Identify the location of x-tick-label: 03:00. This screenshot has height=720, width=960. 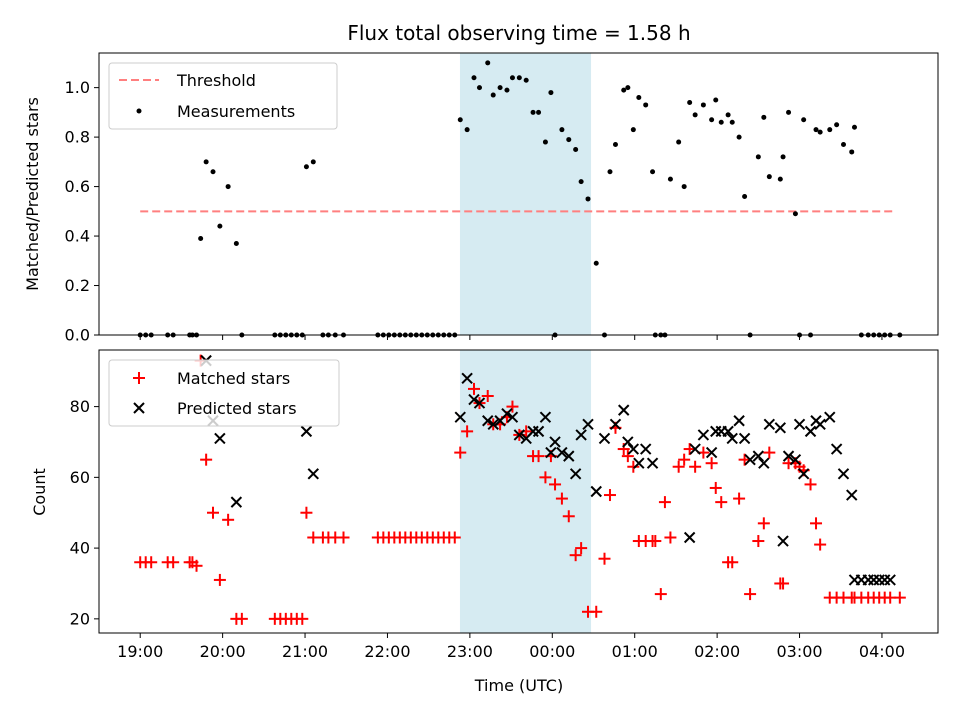
(799, 651).